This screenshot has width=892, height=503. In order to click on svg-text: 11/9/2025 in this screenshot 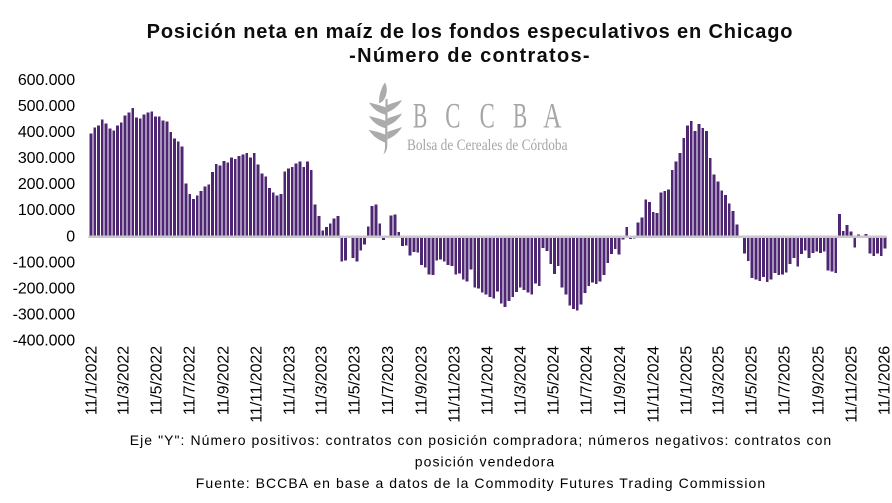, I will do `click(818, 380)`.